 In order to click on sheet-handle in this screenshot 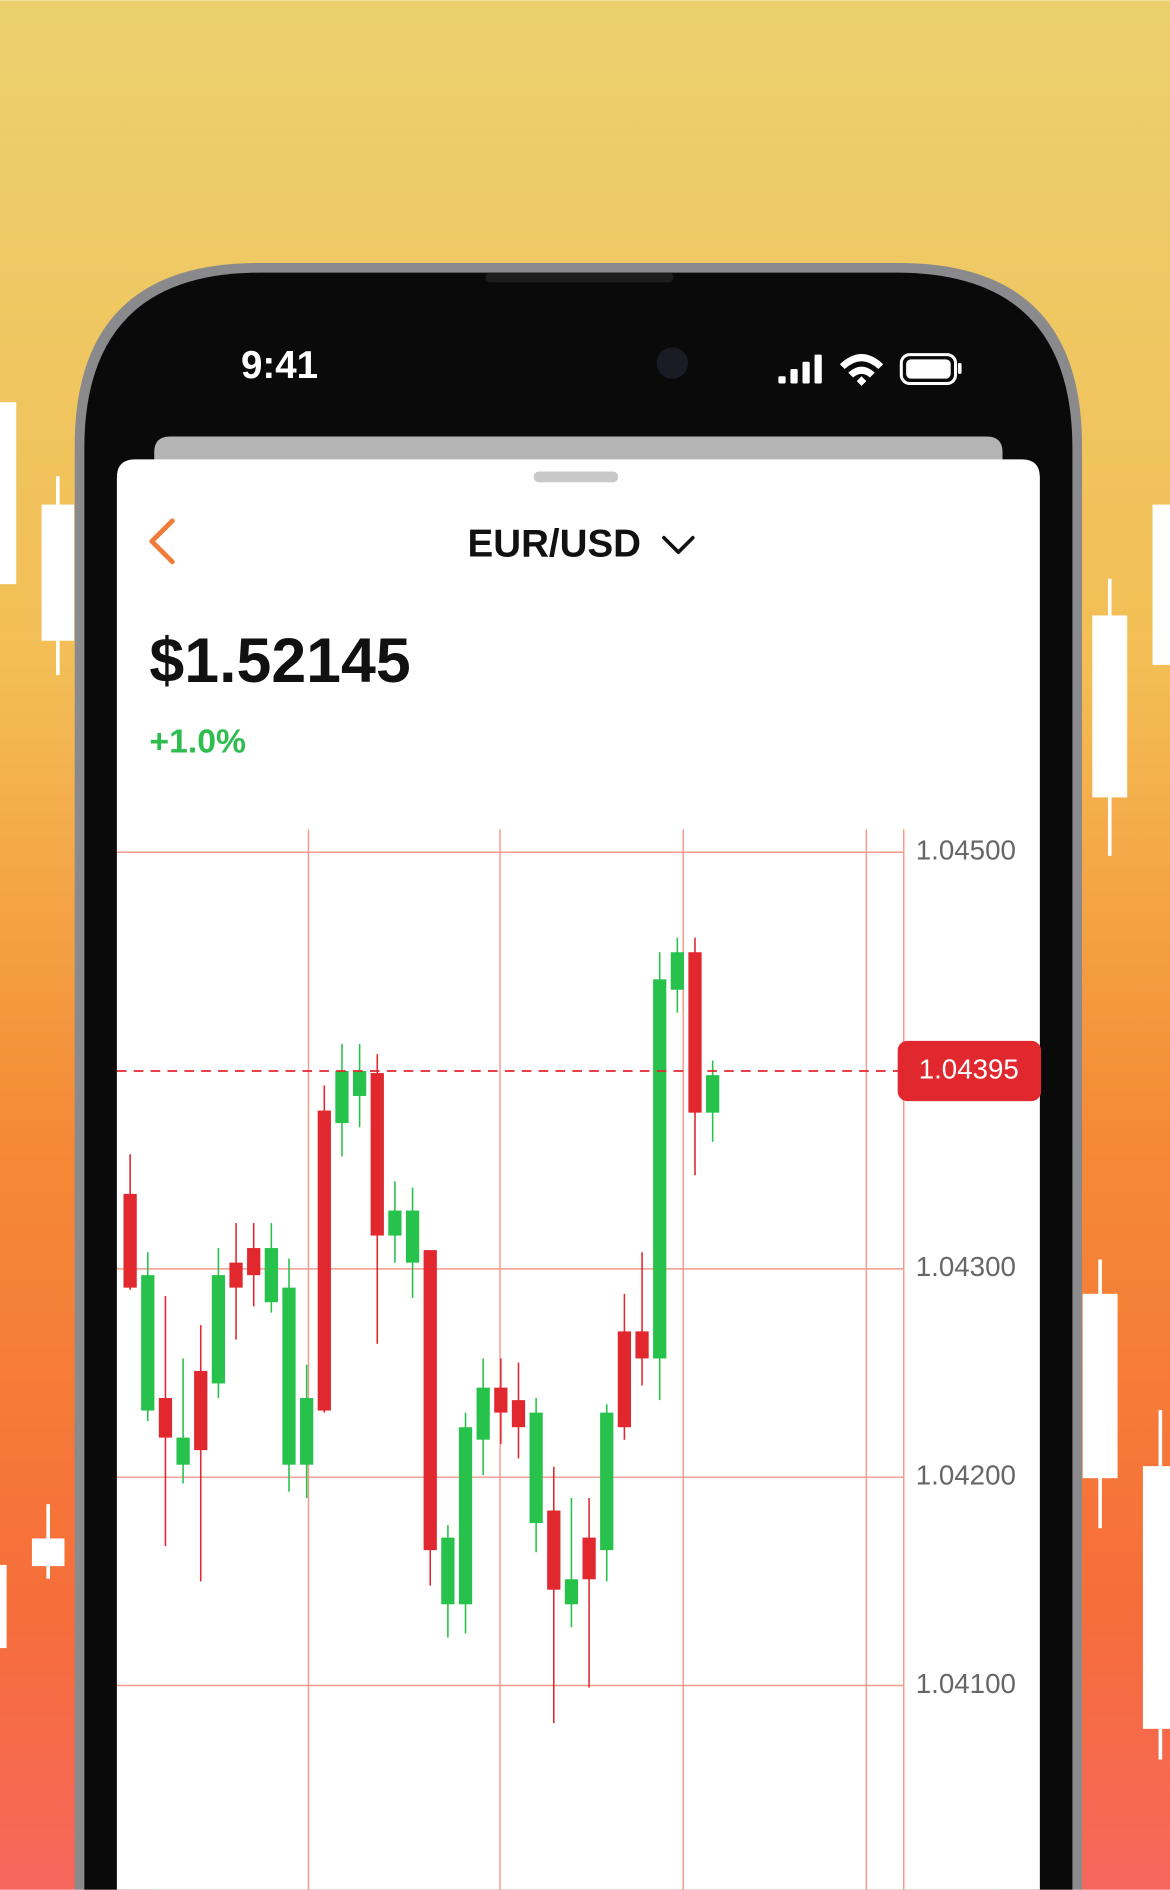, I will do `click(576, 477)`.